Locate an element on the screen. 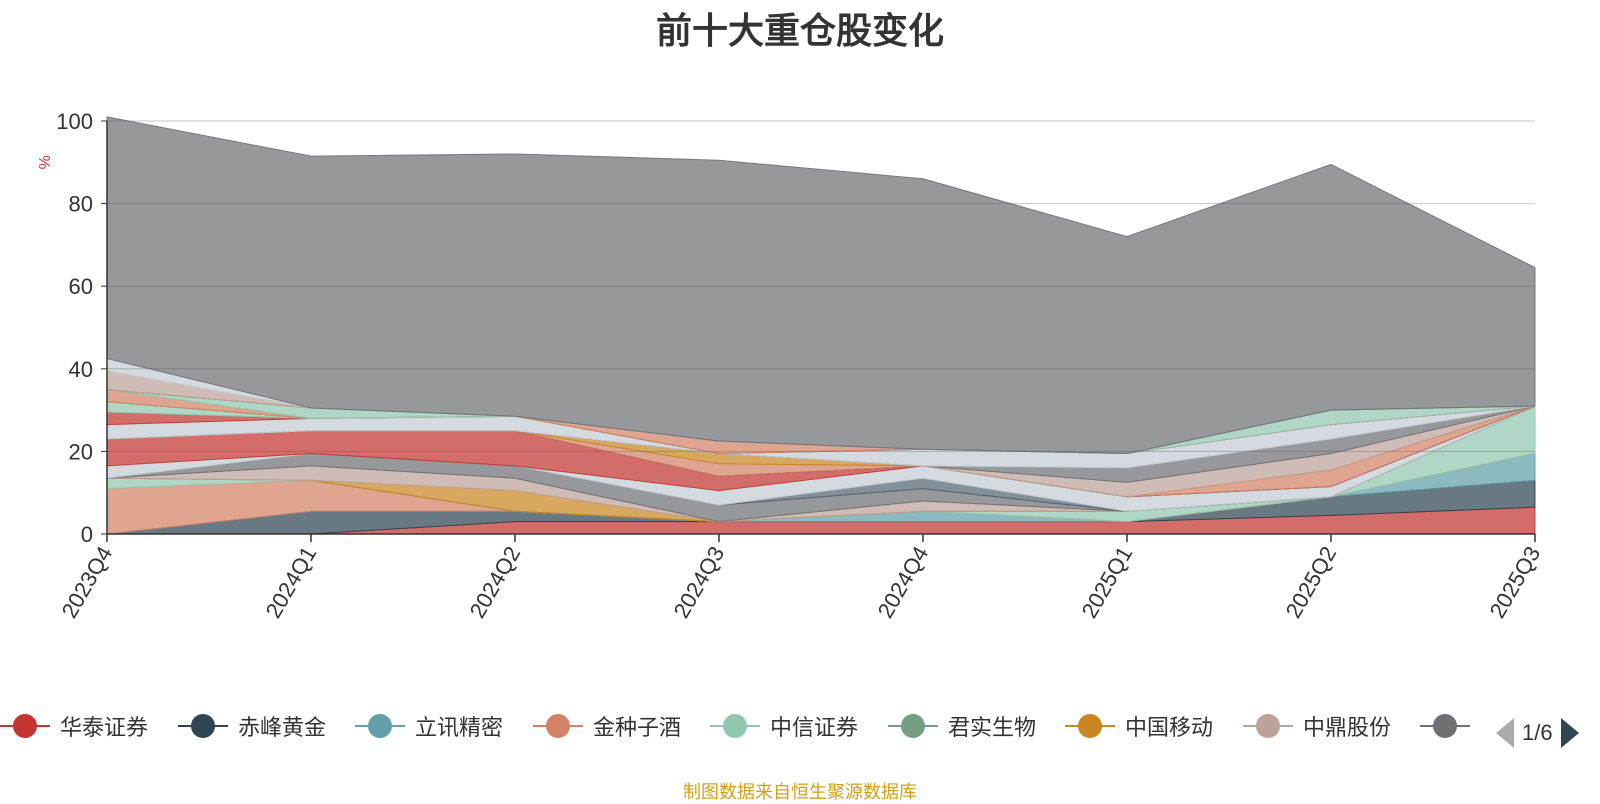 This screenshot has height=804, width=1600. x-tick-label: 2024Q1 is located at coordinates (291, 582).